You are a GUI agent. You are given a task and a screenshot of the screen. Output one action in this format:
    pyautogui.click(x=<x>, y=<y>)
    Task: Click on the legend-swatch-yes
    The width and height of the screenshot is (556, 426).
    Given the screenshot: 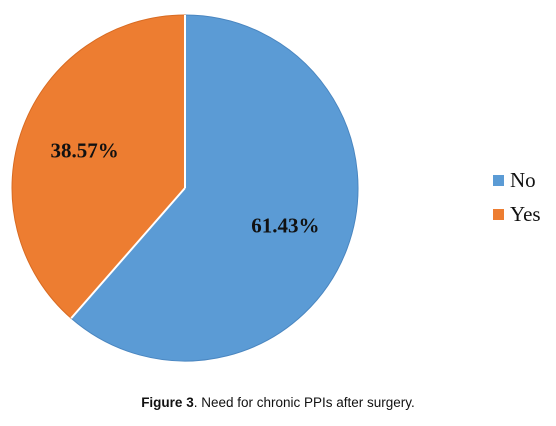 What is the action you would take?
    pyautogui.click(x=498, y=214)
    